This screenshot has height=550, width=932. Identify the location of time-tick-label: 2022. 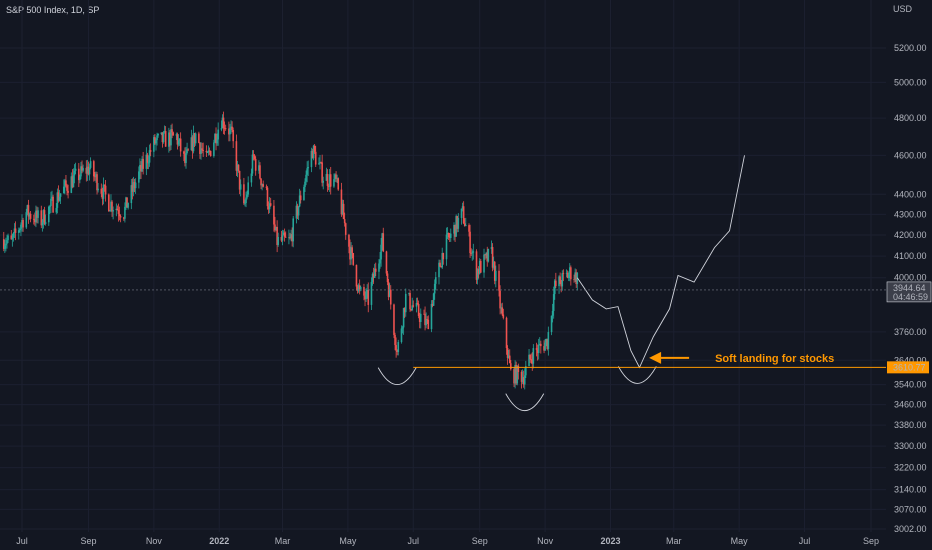
(219, 541).